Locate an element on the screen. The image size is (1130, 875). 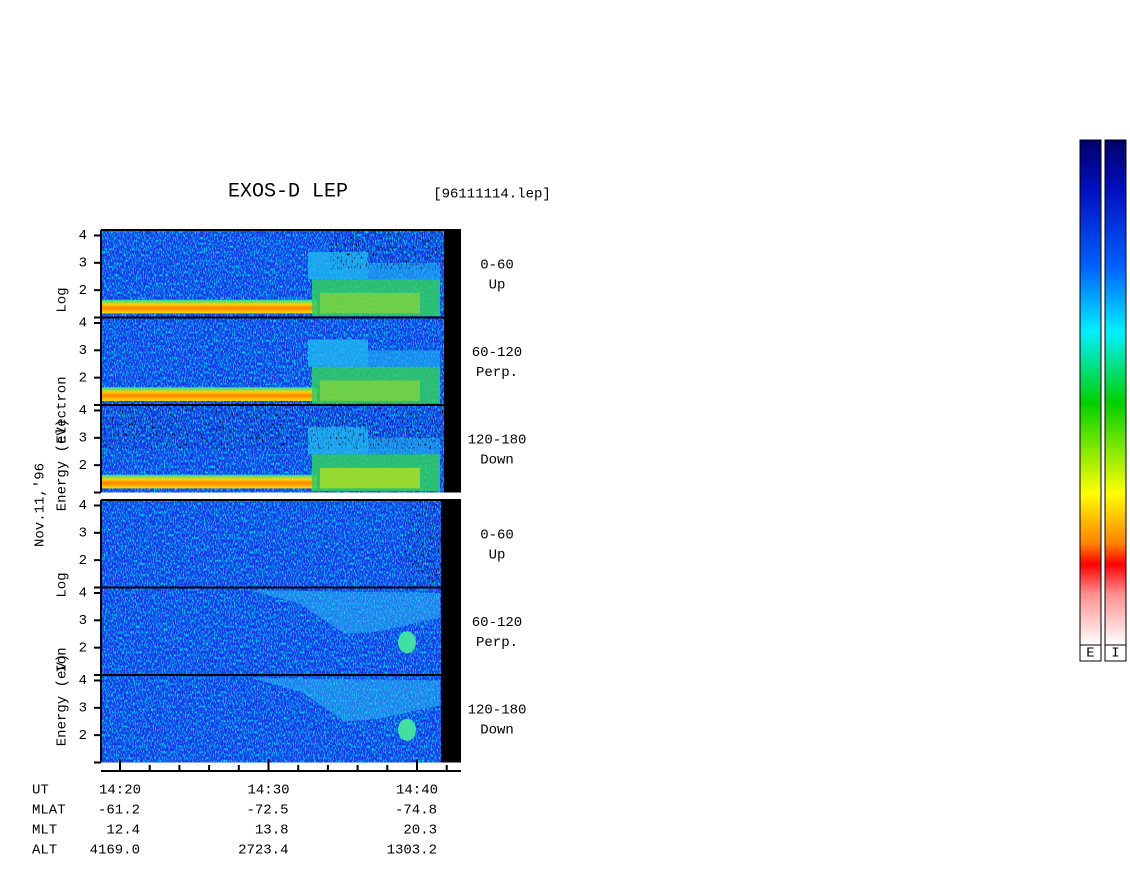
file-name: [96111114.lep] is located at coordinates (492, 195).